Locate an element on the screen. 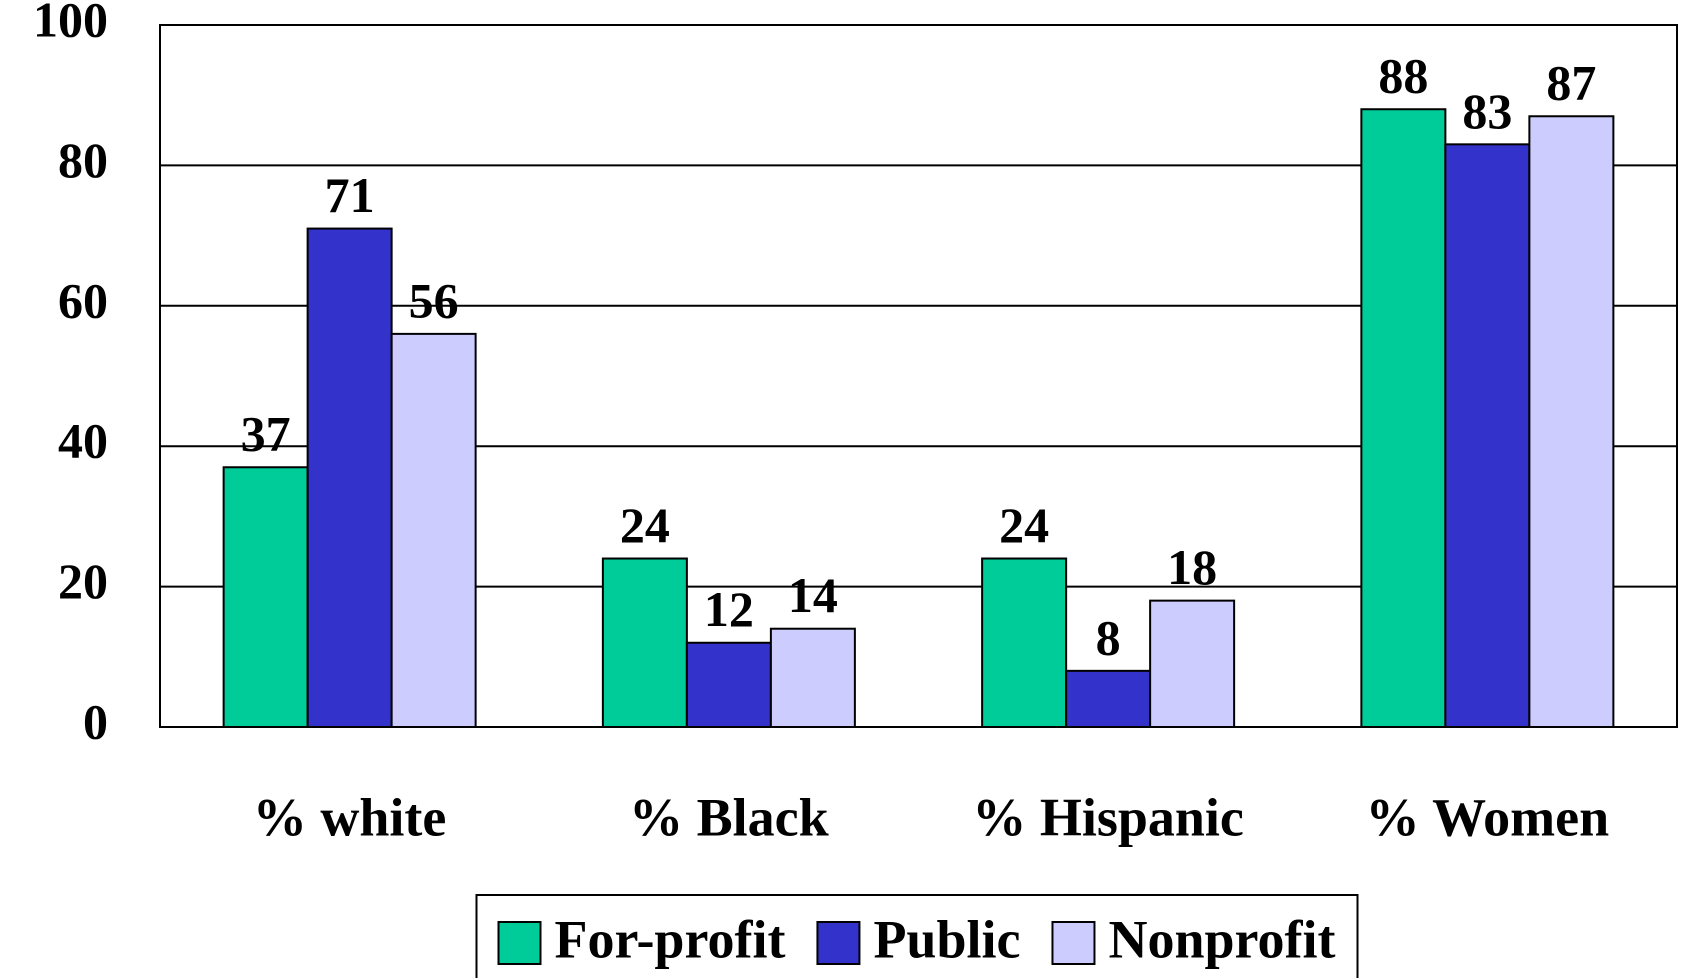 This screenshot has width=1683, height=978. data-label: 87 is located at coordinates (1571, 83).